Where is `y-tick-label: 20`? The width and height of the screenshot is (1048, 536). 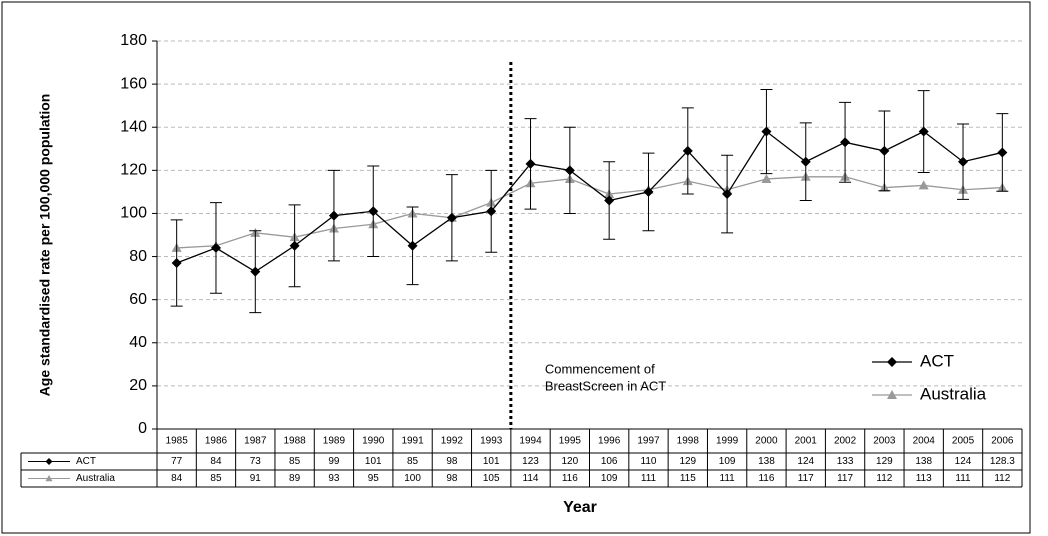 y-tick-label: 20 is located at coordinates (138, 385).